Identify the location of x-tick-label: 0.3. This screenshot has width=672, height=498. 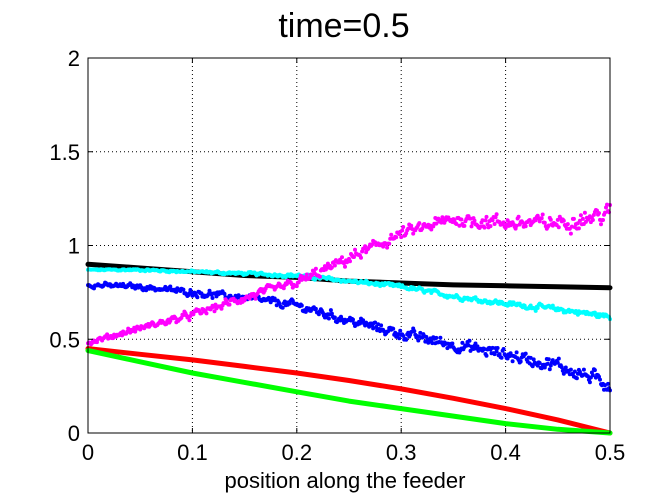
(401, 452).